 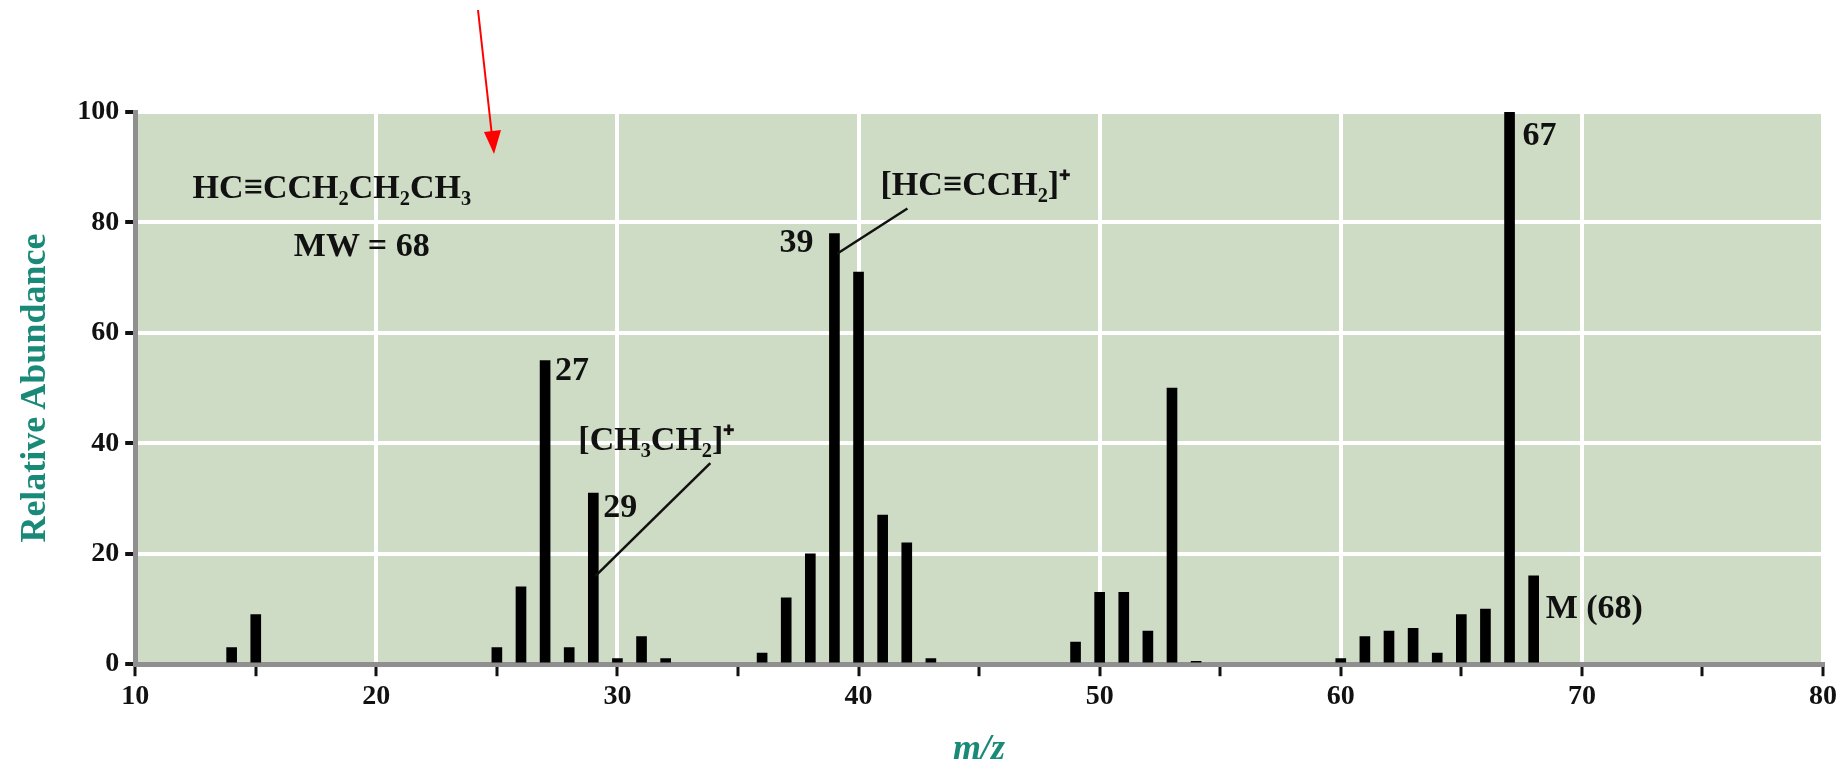 I want to click on x-tick-label: 50, so click(x=1099, y=695).